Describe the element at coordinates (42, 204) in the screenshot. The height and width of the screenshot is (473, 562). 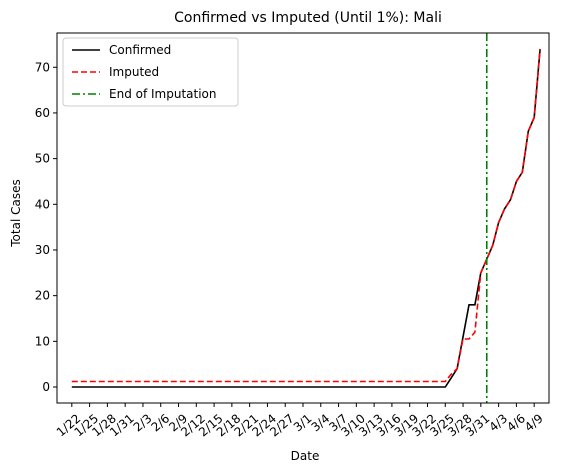
I see `y-tick-label: 40` at that location.